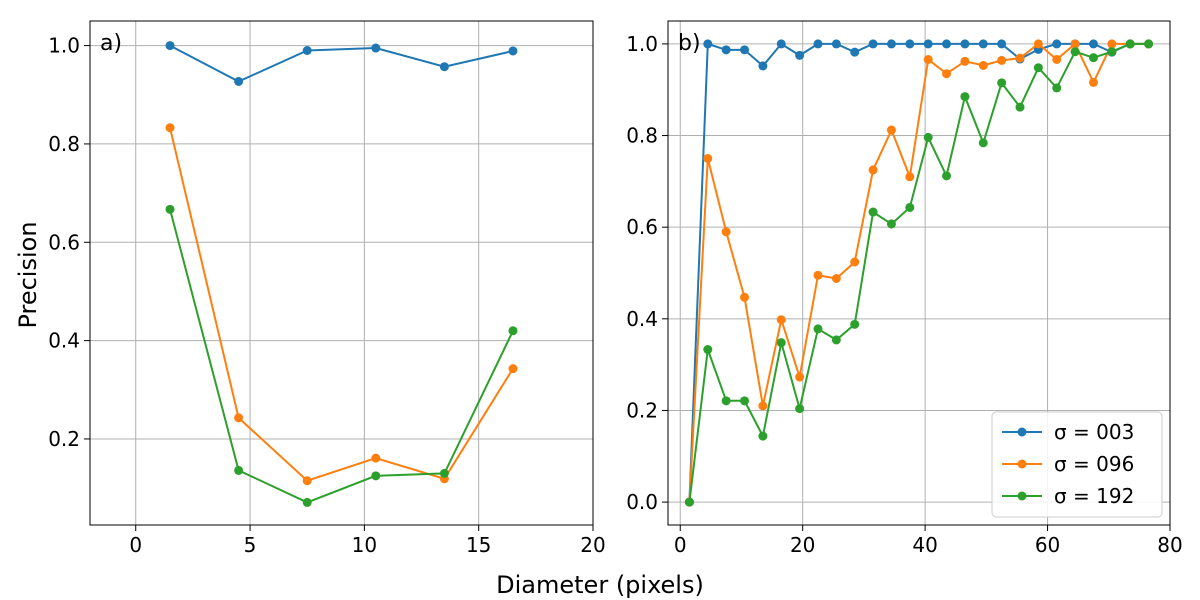  What do you see at coordinates (1169, 545) in the screenshot?
I see `x-tick-label: 80` at bounding box center [1169, 545].